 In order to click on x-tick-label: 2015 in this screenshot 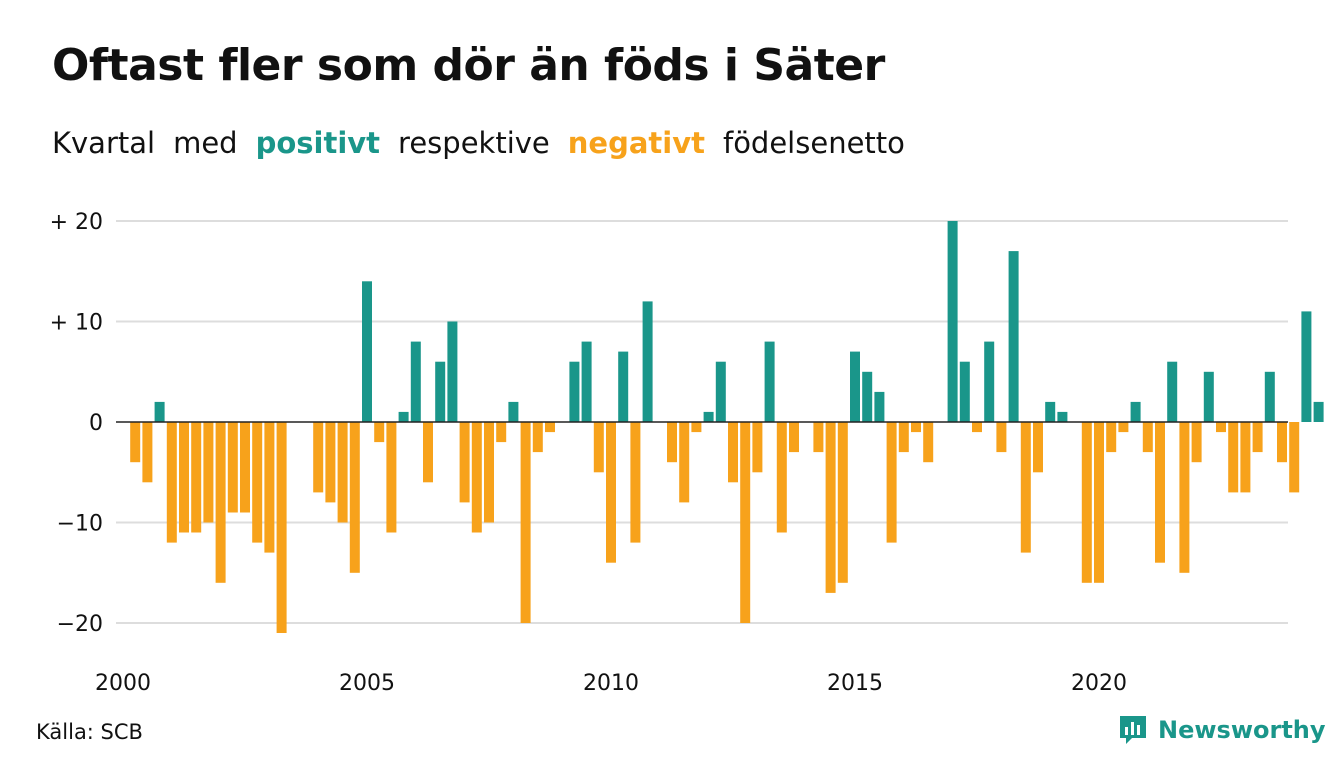, I will do `click(855, 683)`.